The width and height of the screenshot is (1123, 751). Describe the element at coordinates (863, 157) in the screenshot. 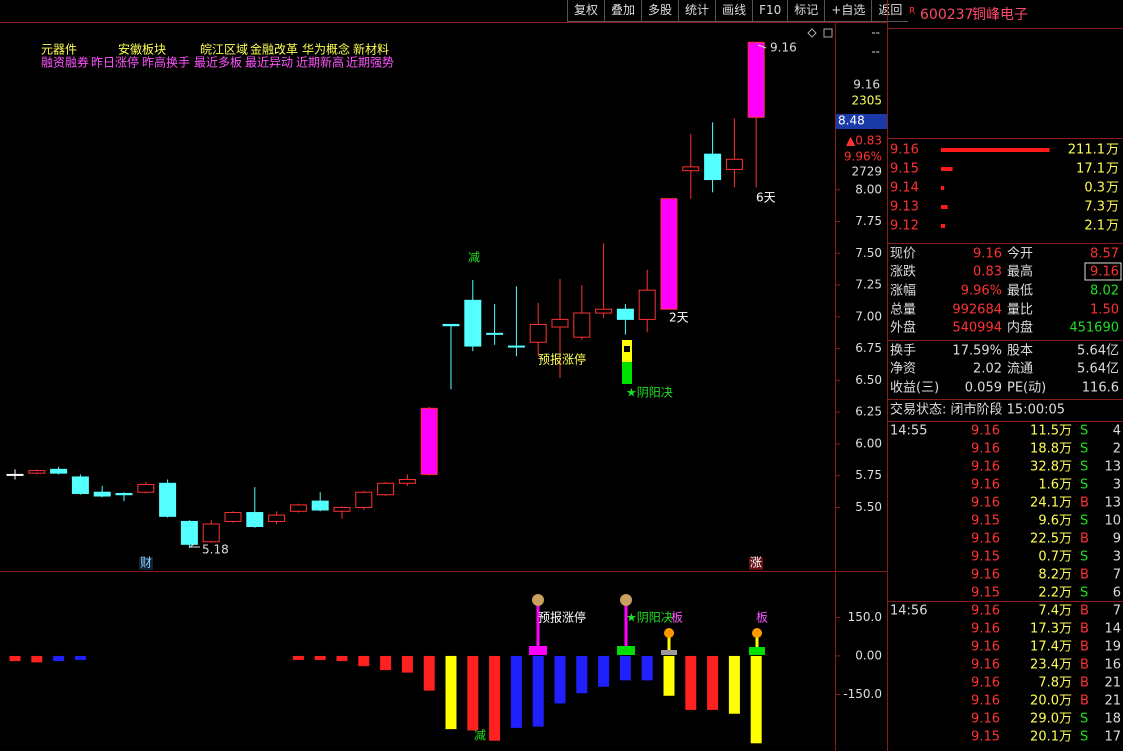

I see `axis-info: 9.96%` at that location.